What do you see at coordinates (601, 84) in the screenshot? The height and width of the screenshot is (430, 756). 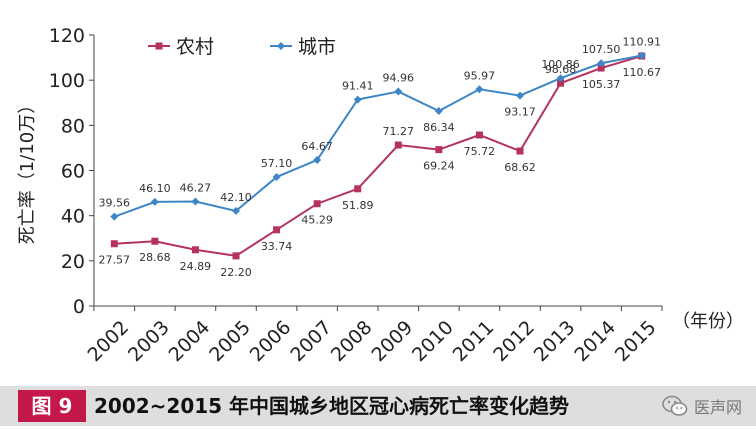 I see `data-label-rural: 105.37` at bounding box center [601, 84].